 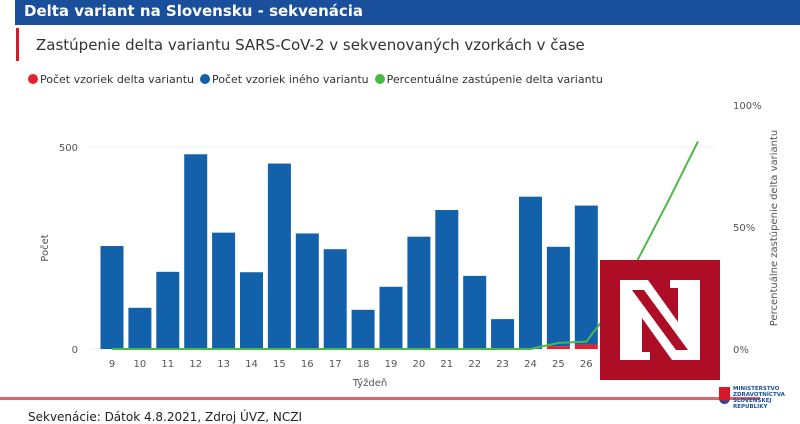 I want to click on y-axis-label: Počet, so click(x=45, y=247).